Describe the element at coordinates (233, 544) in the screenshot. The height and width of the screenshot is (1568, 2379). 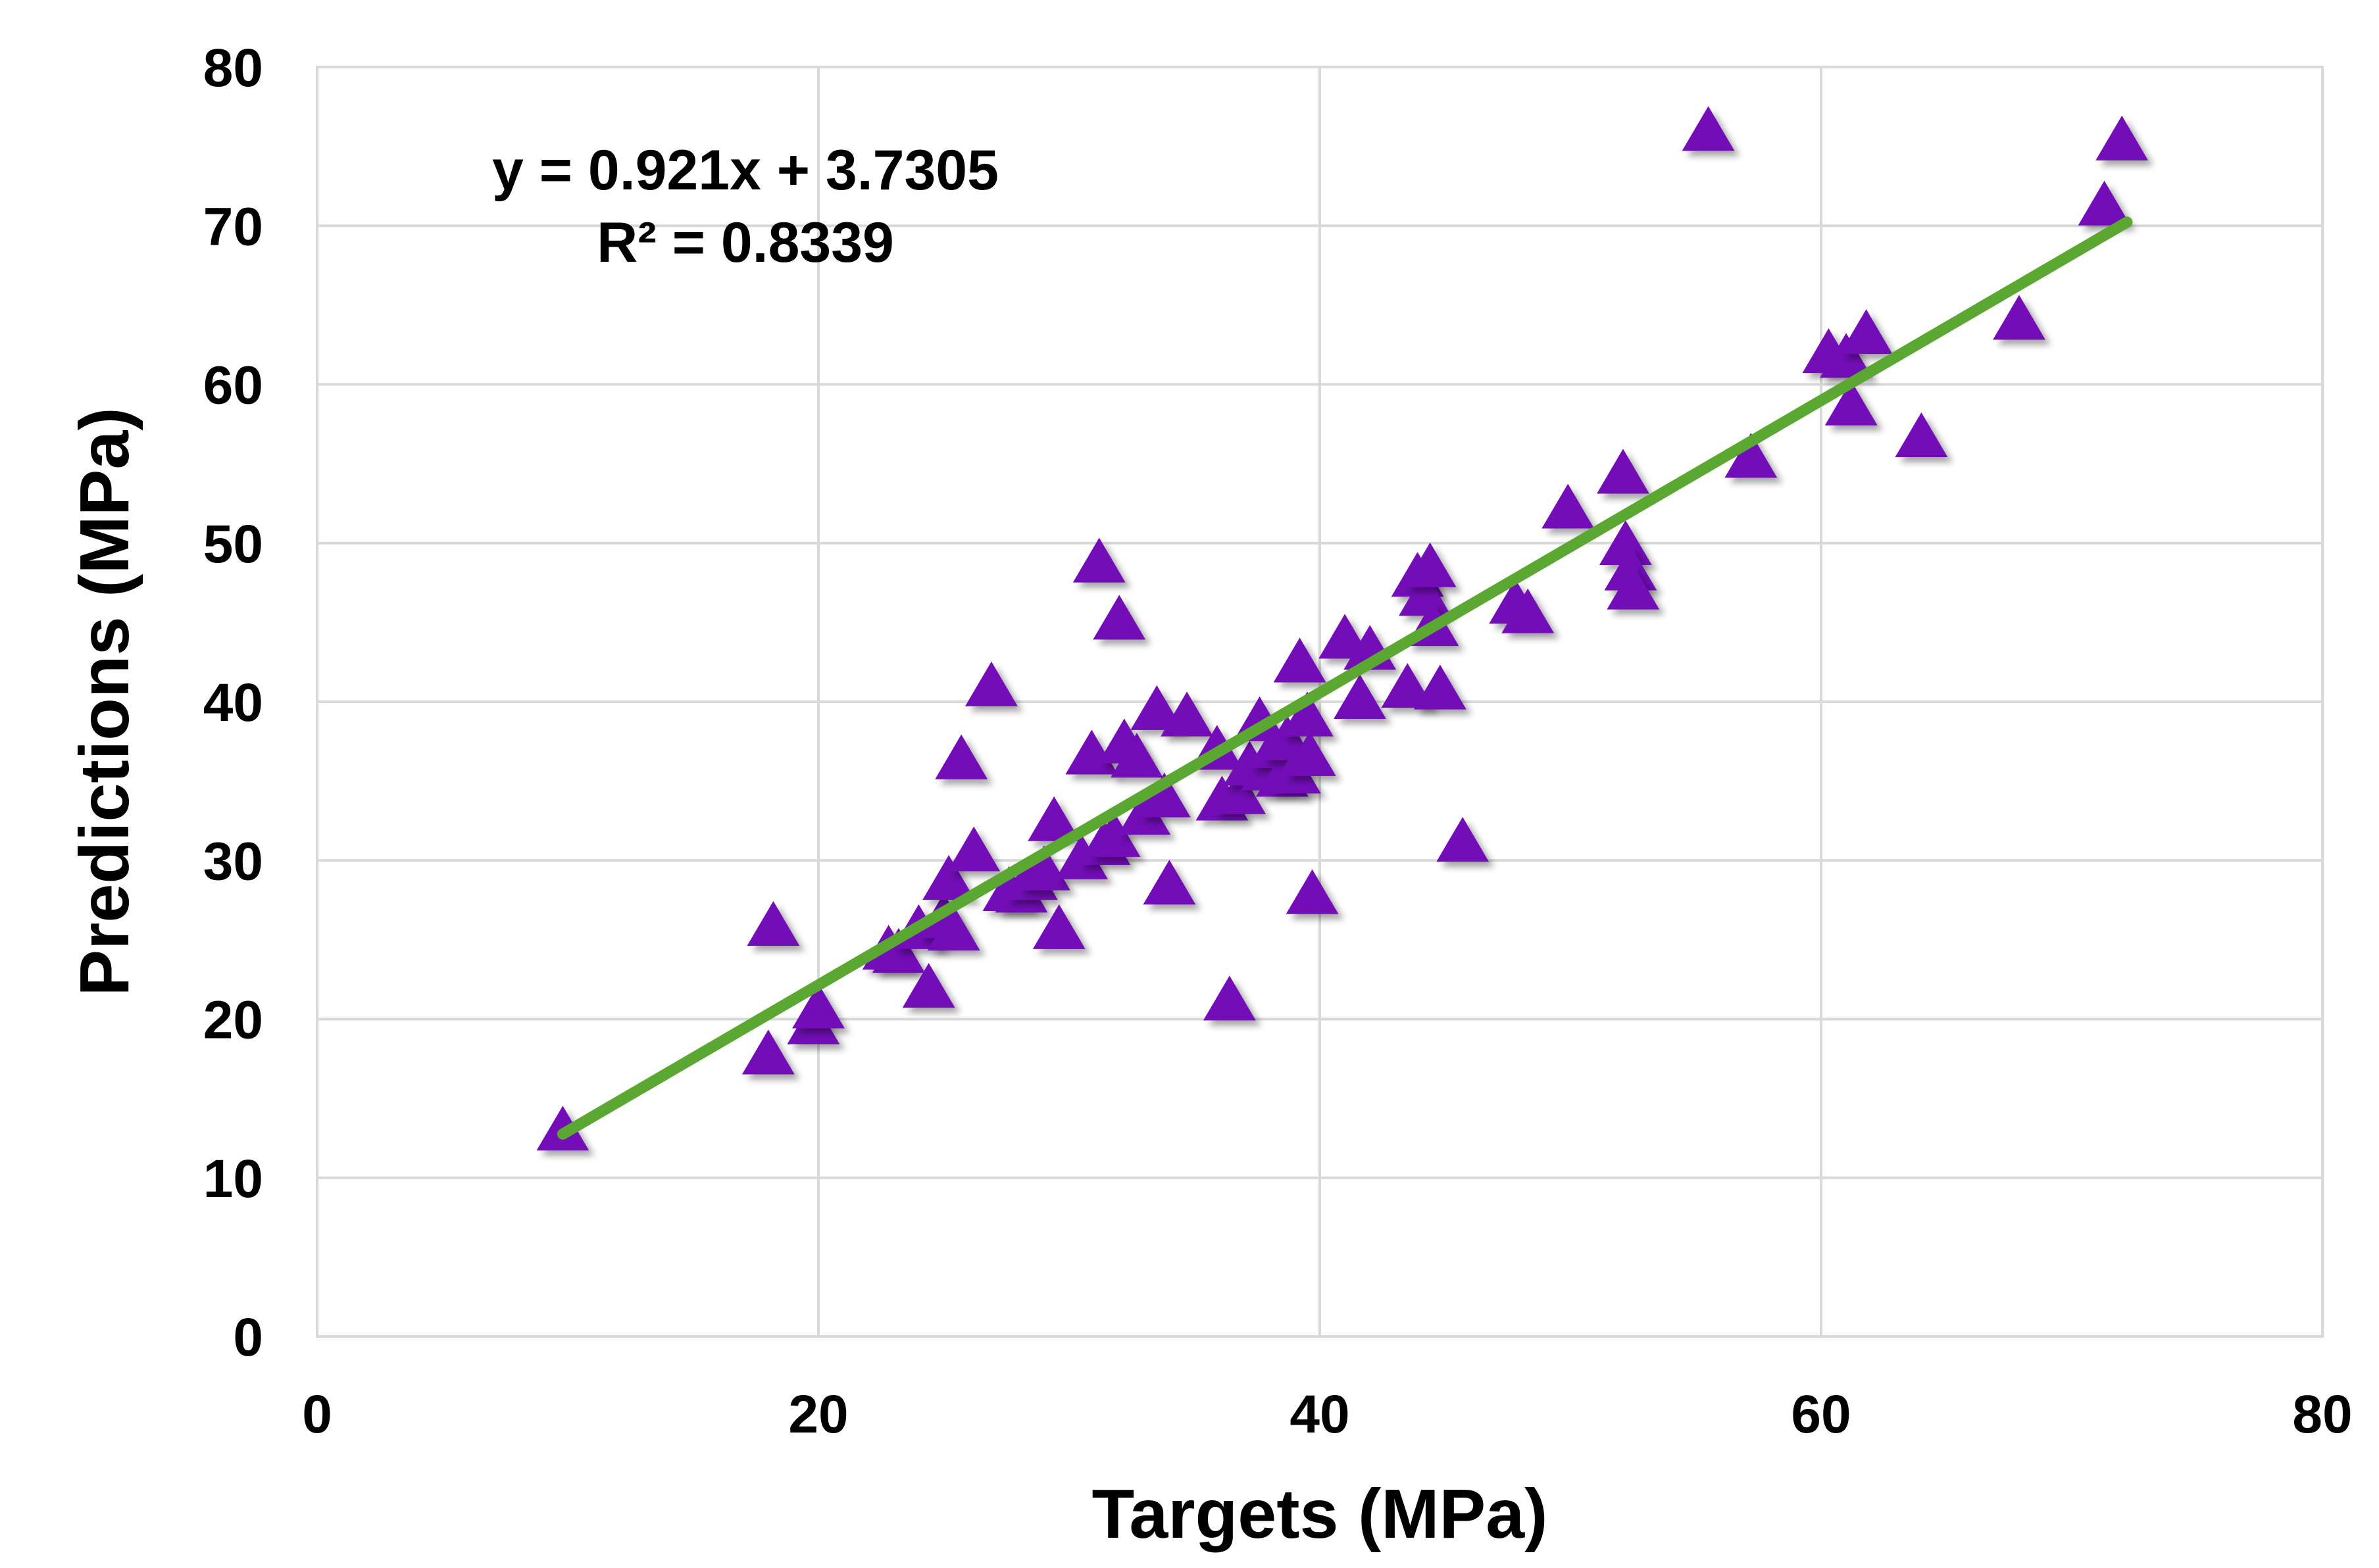
I see `y-tick-label: 50` at that location.